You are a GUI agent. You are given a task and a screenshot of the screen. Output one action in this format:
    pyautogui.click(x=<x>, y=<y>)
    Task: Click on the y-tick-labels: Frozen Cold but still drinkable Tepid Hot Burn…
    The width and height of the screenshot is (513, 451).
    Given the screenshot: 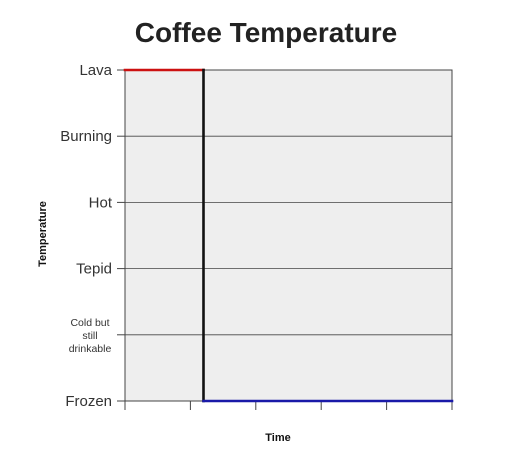 What is the action you would take?
    pyautogui.click(x=86, y=236)
    